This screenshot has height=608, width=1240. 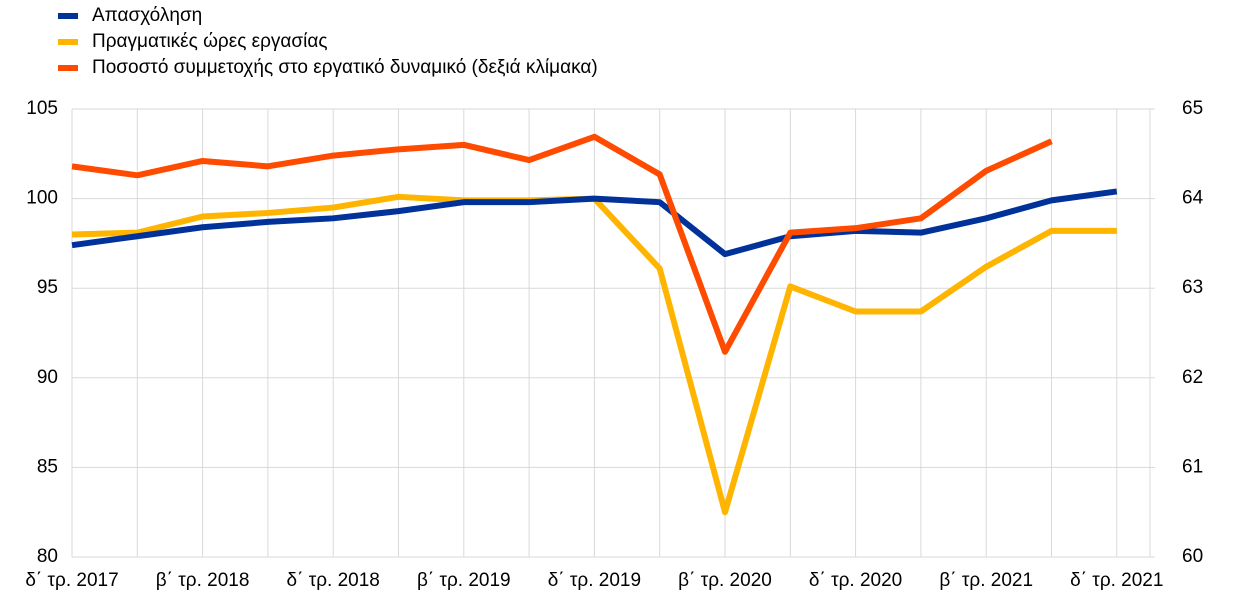 What do you see at coordinates (1192, 108) in the screenshot?
I see `y2-tick-label: 65` at bounding box center [1192, 108].